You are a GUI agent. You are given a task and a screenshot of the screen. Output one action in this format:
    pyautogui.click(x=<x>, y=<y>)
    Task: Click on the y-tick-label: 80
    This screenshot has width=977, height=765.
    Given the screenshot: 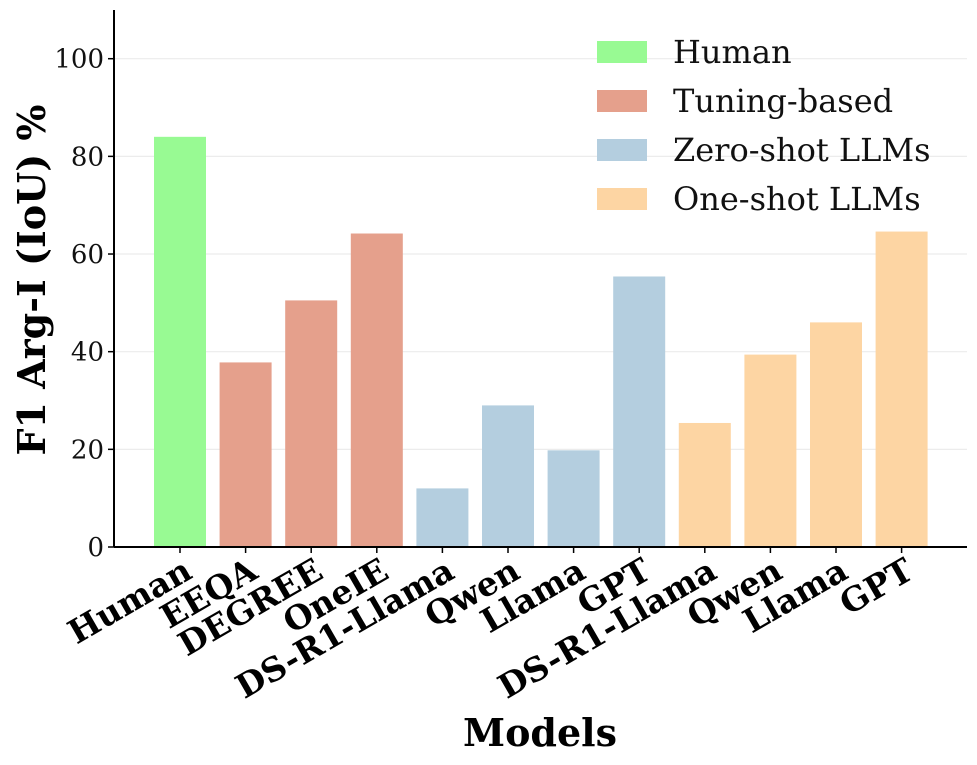 What is the action you would take?
    pyautogui.click(x=87, y=157)
    